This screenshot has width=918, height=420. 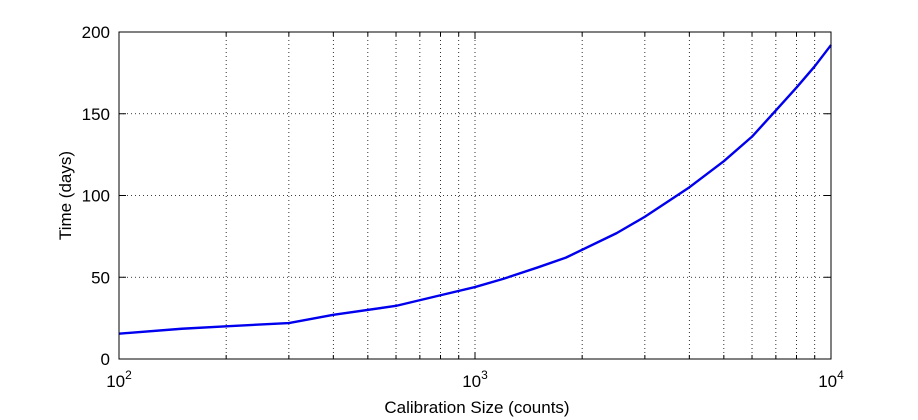 What do you see at coordinates (105, 359) in the screenshot?
I see `y-tick-label: 0` at bounding box center [105, 359].